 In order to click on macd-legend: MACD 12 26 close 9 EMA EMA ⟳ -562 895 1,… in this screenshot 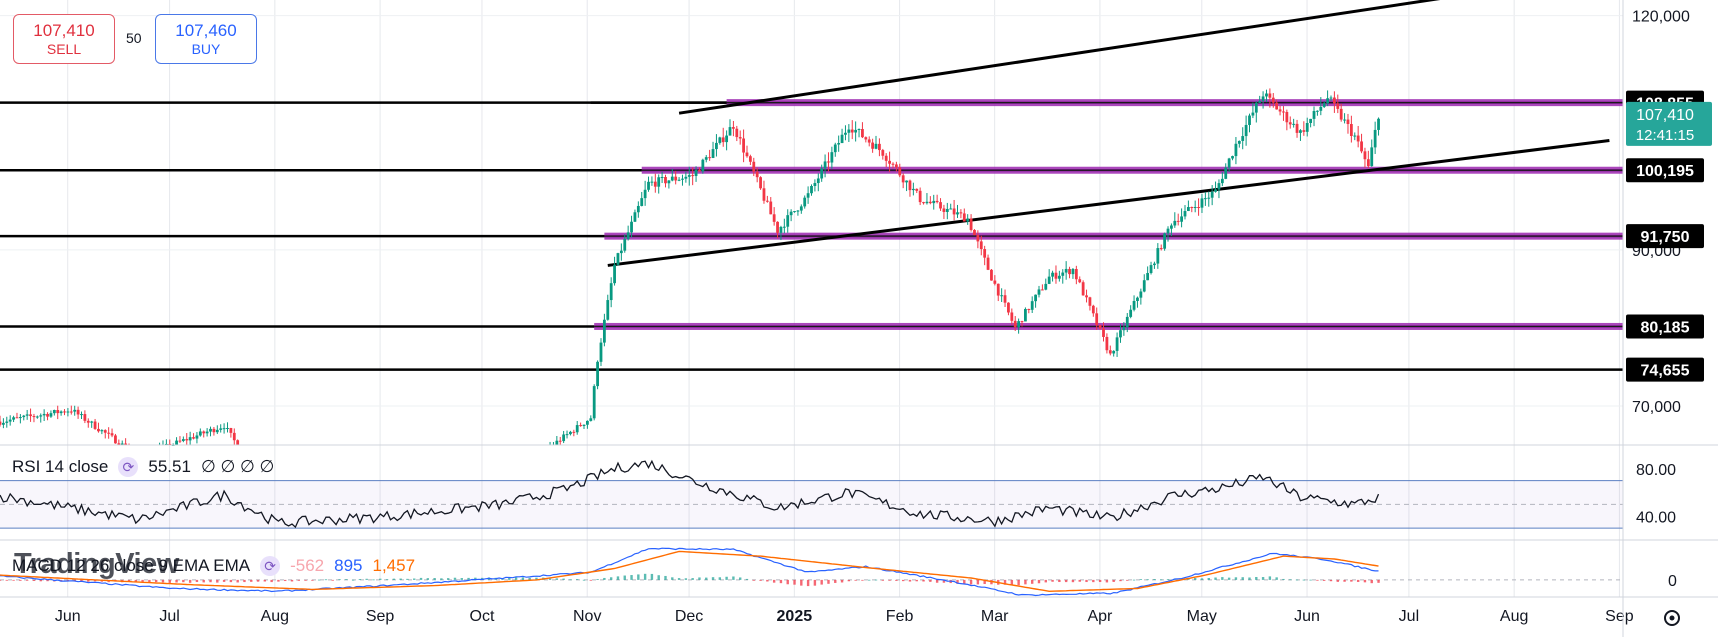, I will do `click(213, 566)`.